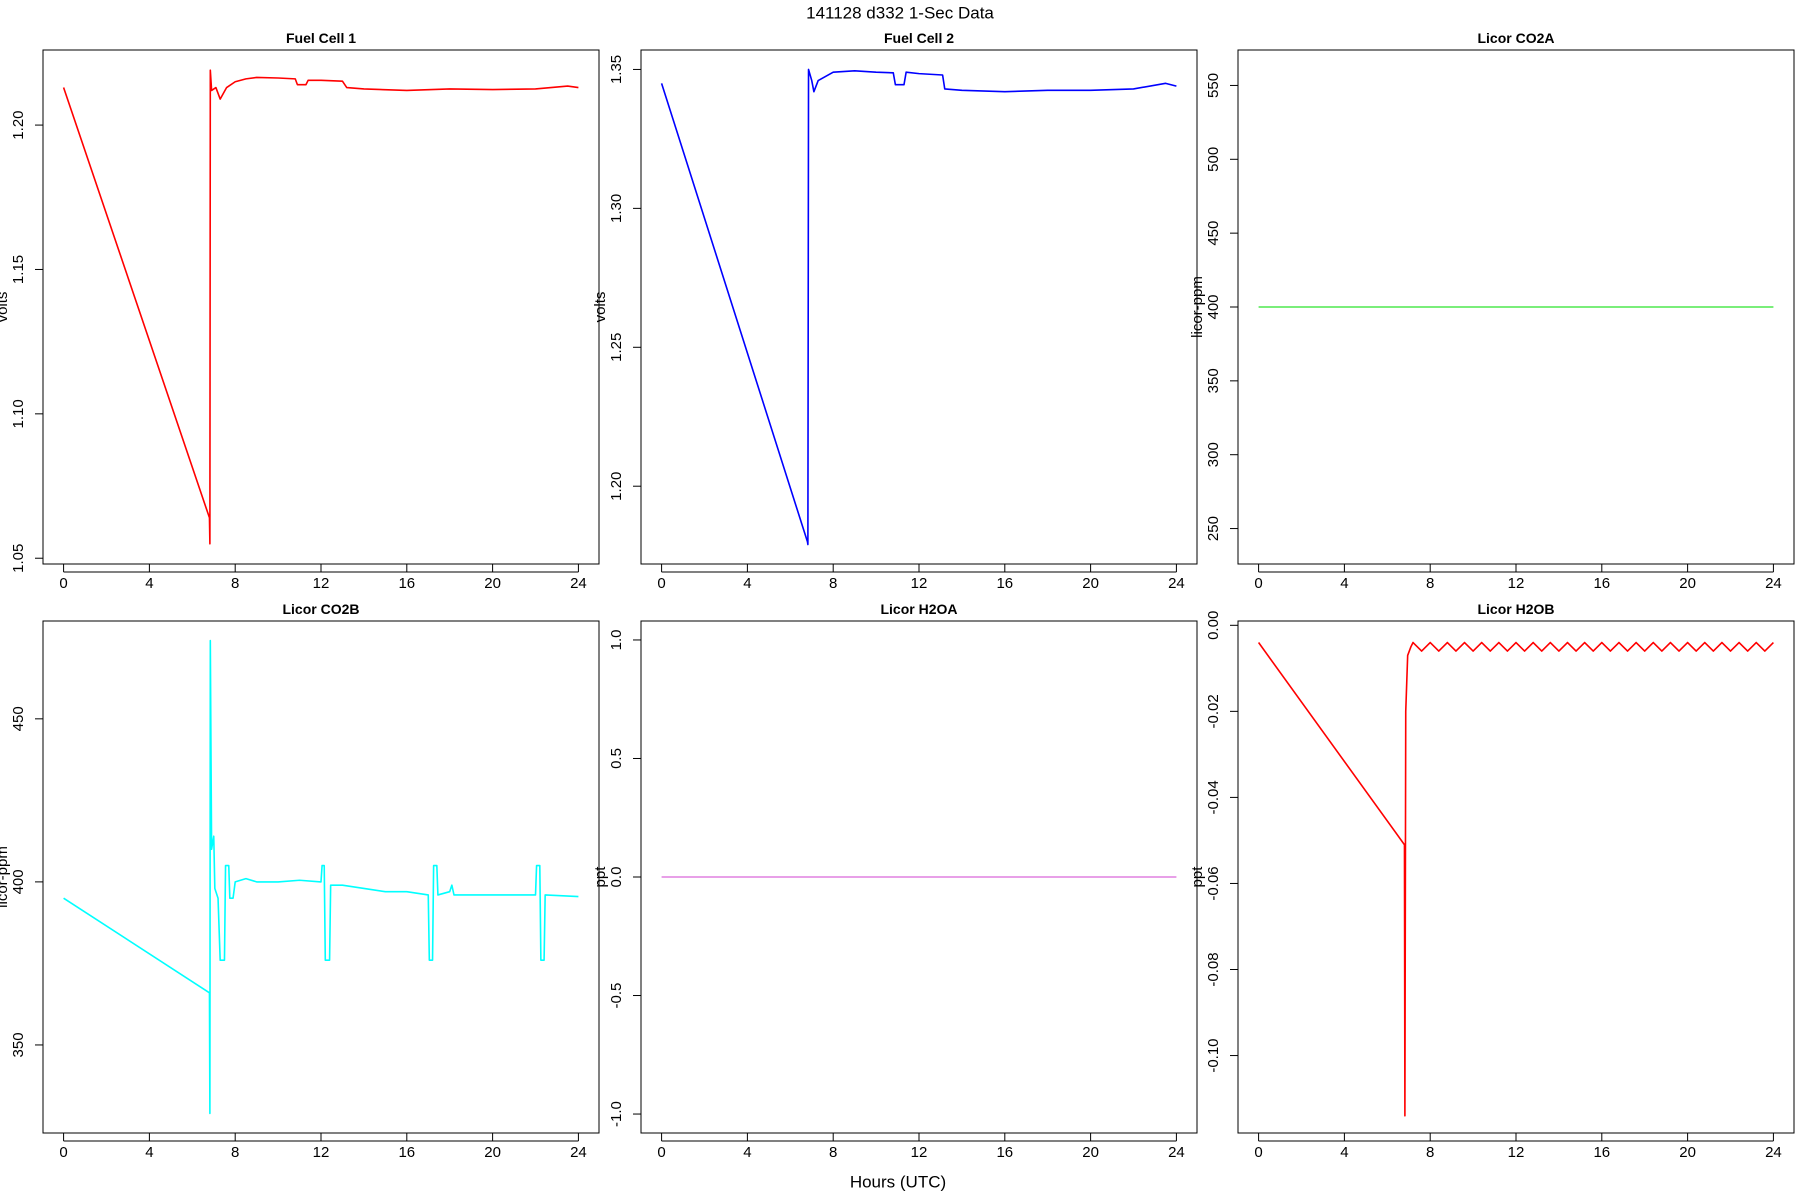  Describe the element at coordinates (1213, 883) in the screenshot. I see `y-tick-label: -0.06` at that location.